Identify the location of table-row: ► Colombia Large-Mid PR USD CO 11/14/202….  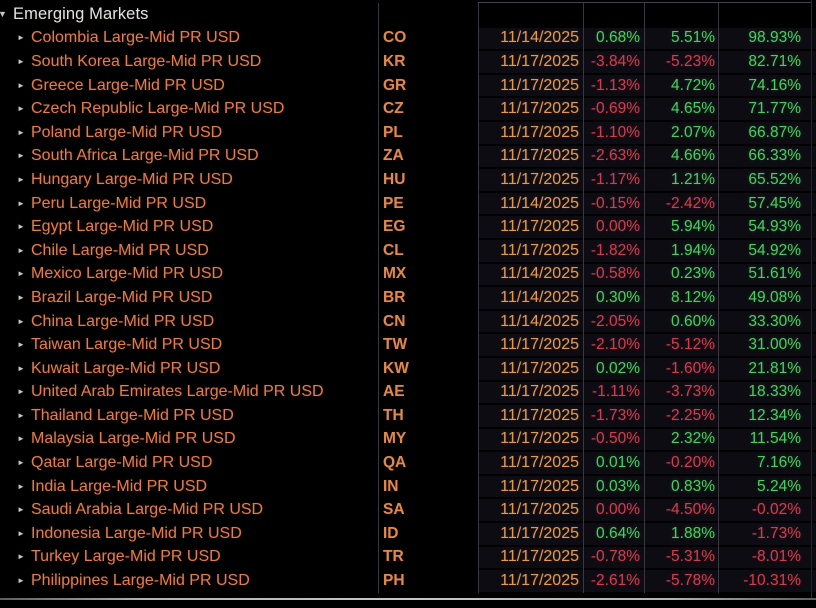
(408, 38).